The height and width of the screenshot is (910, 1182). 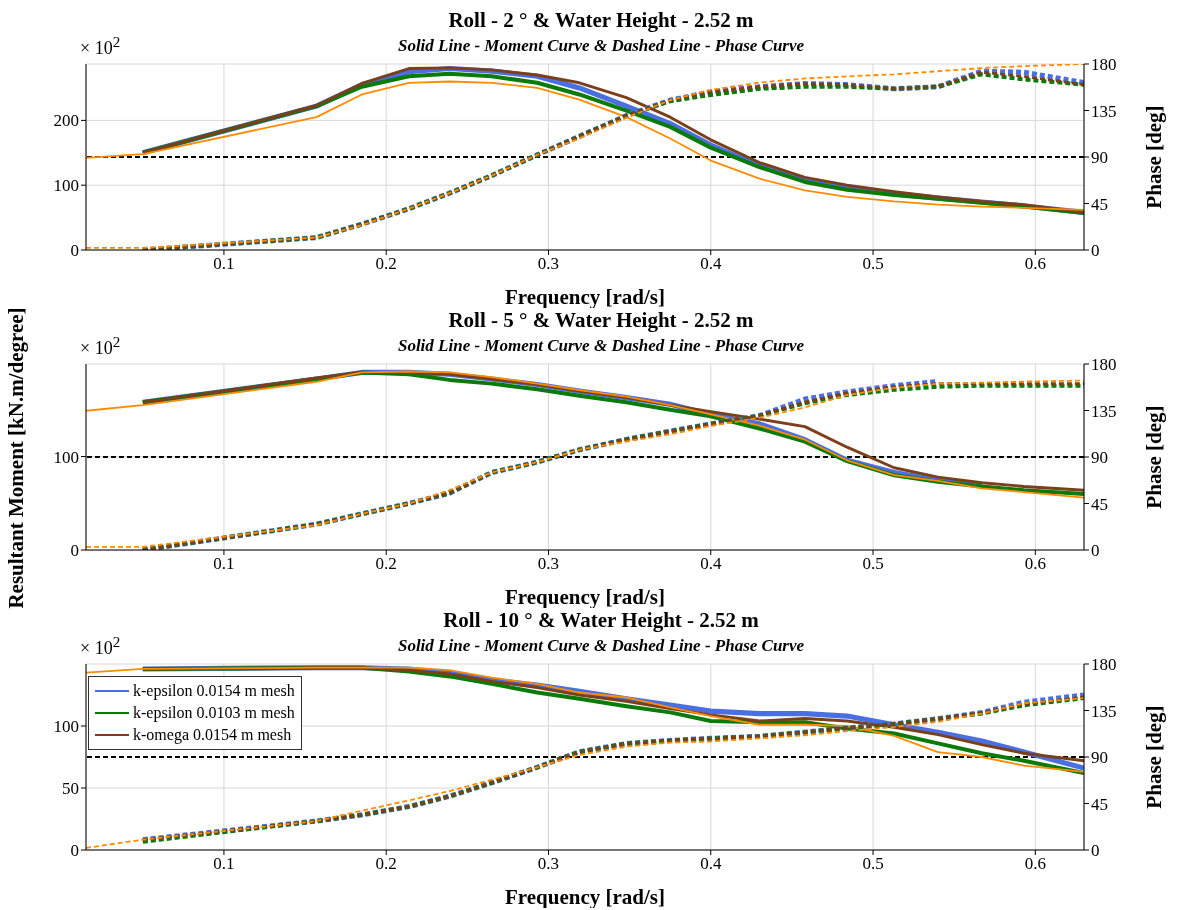 What do you see at coordinates (16, 458) in the screenshot?
I see `y-axis-title: Resultant Moment [kN.m/degree]` at bounding box center [16, 458].